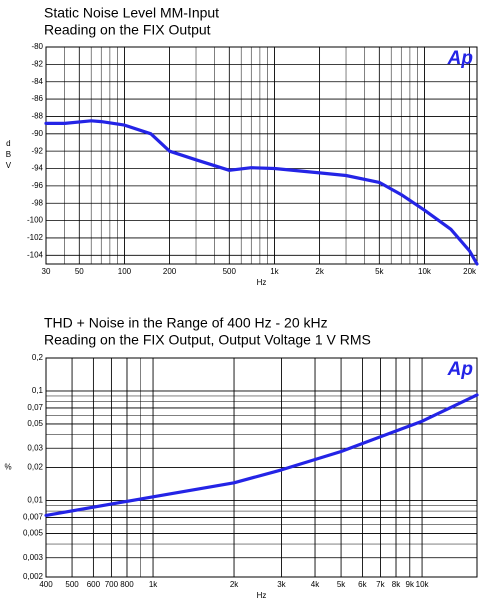  Describe the element at coordinates (46, 271) in the screenshot. I see `x-tick-label: 30` at that location.